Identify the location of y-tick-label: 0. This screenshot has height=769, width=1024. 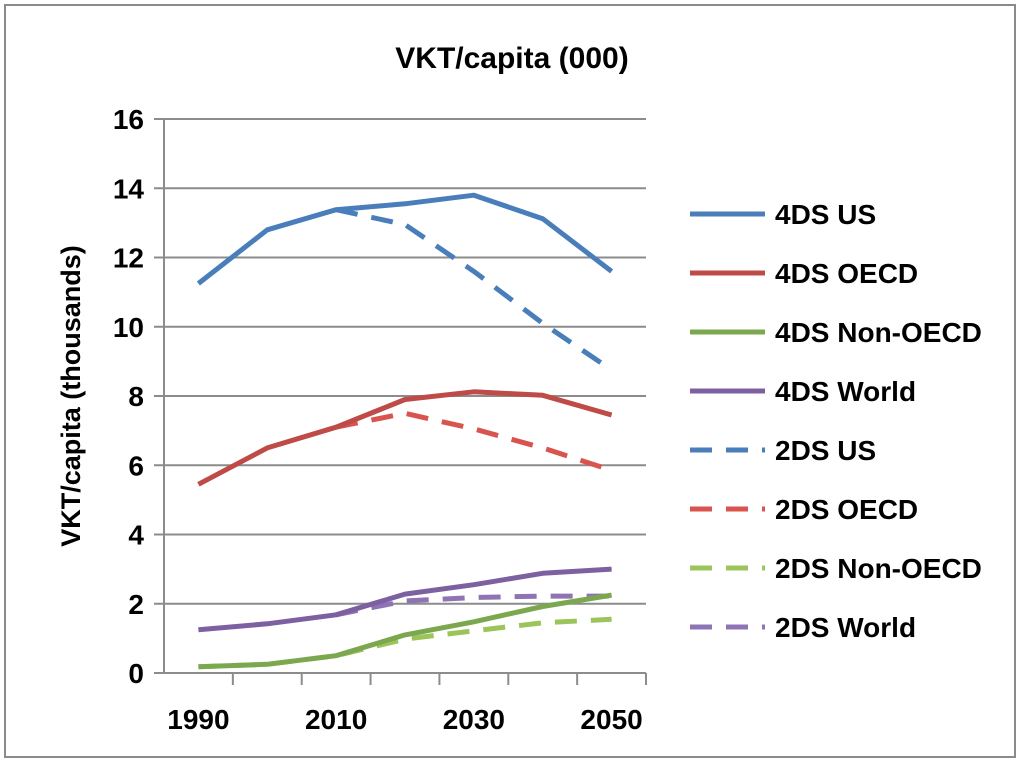
(136, 673).